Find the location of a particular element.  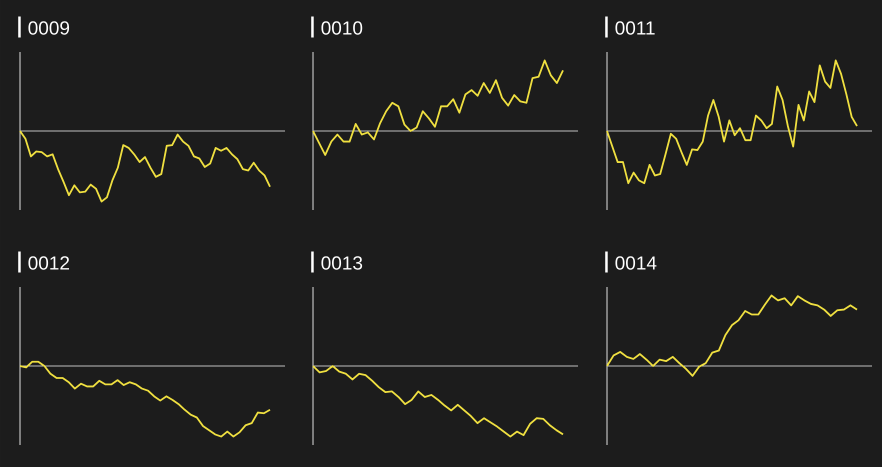

chart-title: 0009 is located at coordinates (49, 28).